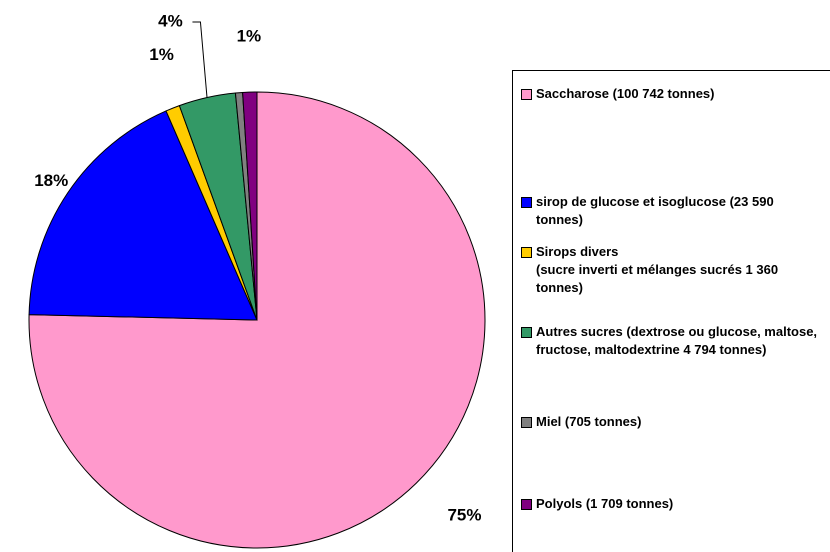 This screenshot has width=830, height=552. What do you see at coordinates (671, 422) in the screenshot?
I see `legend-item: Miel (705 tonnes)` at bounding box center [671, 422].